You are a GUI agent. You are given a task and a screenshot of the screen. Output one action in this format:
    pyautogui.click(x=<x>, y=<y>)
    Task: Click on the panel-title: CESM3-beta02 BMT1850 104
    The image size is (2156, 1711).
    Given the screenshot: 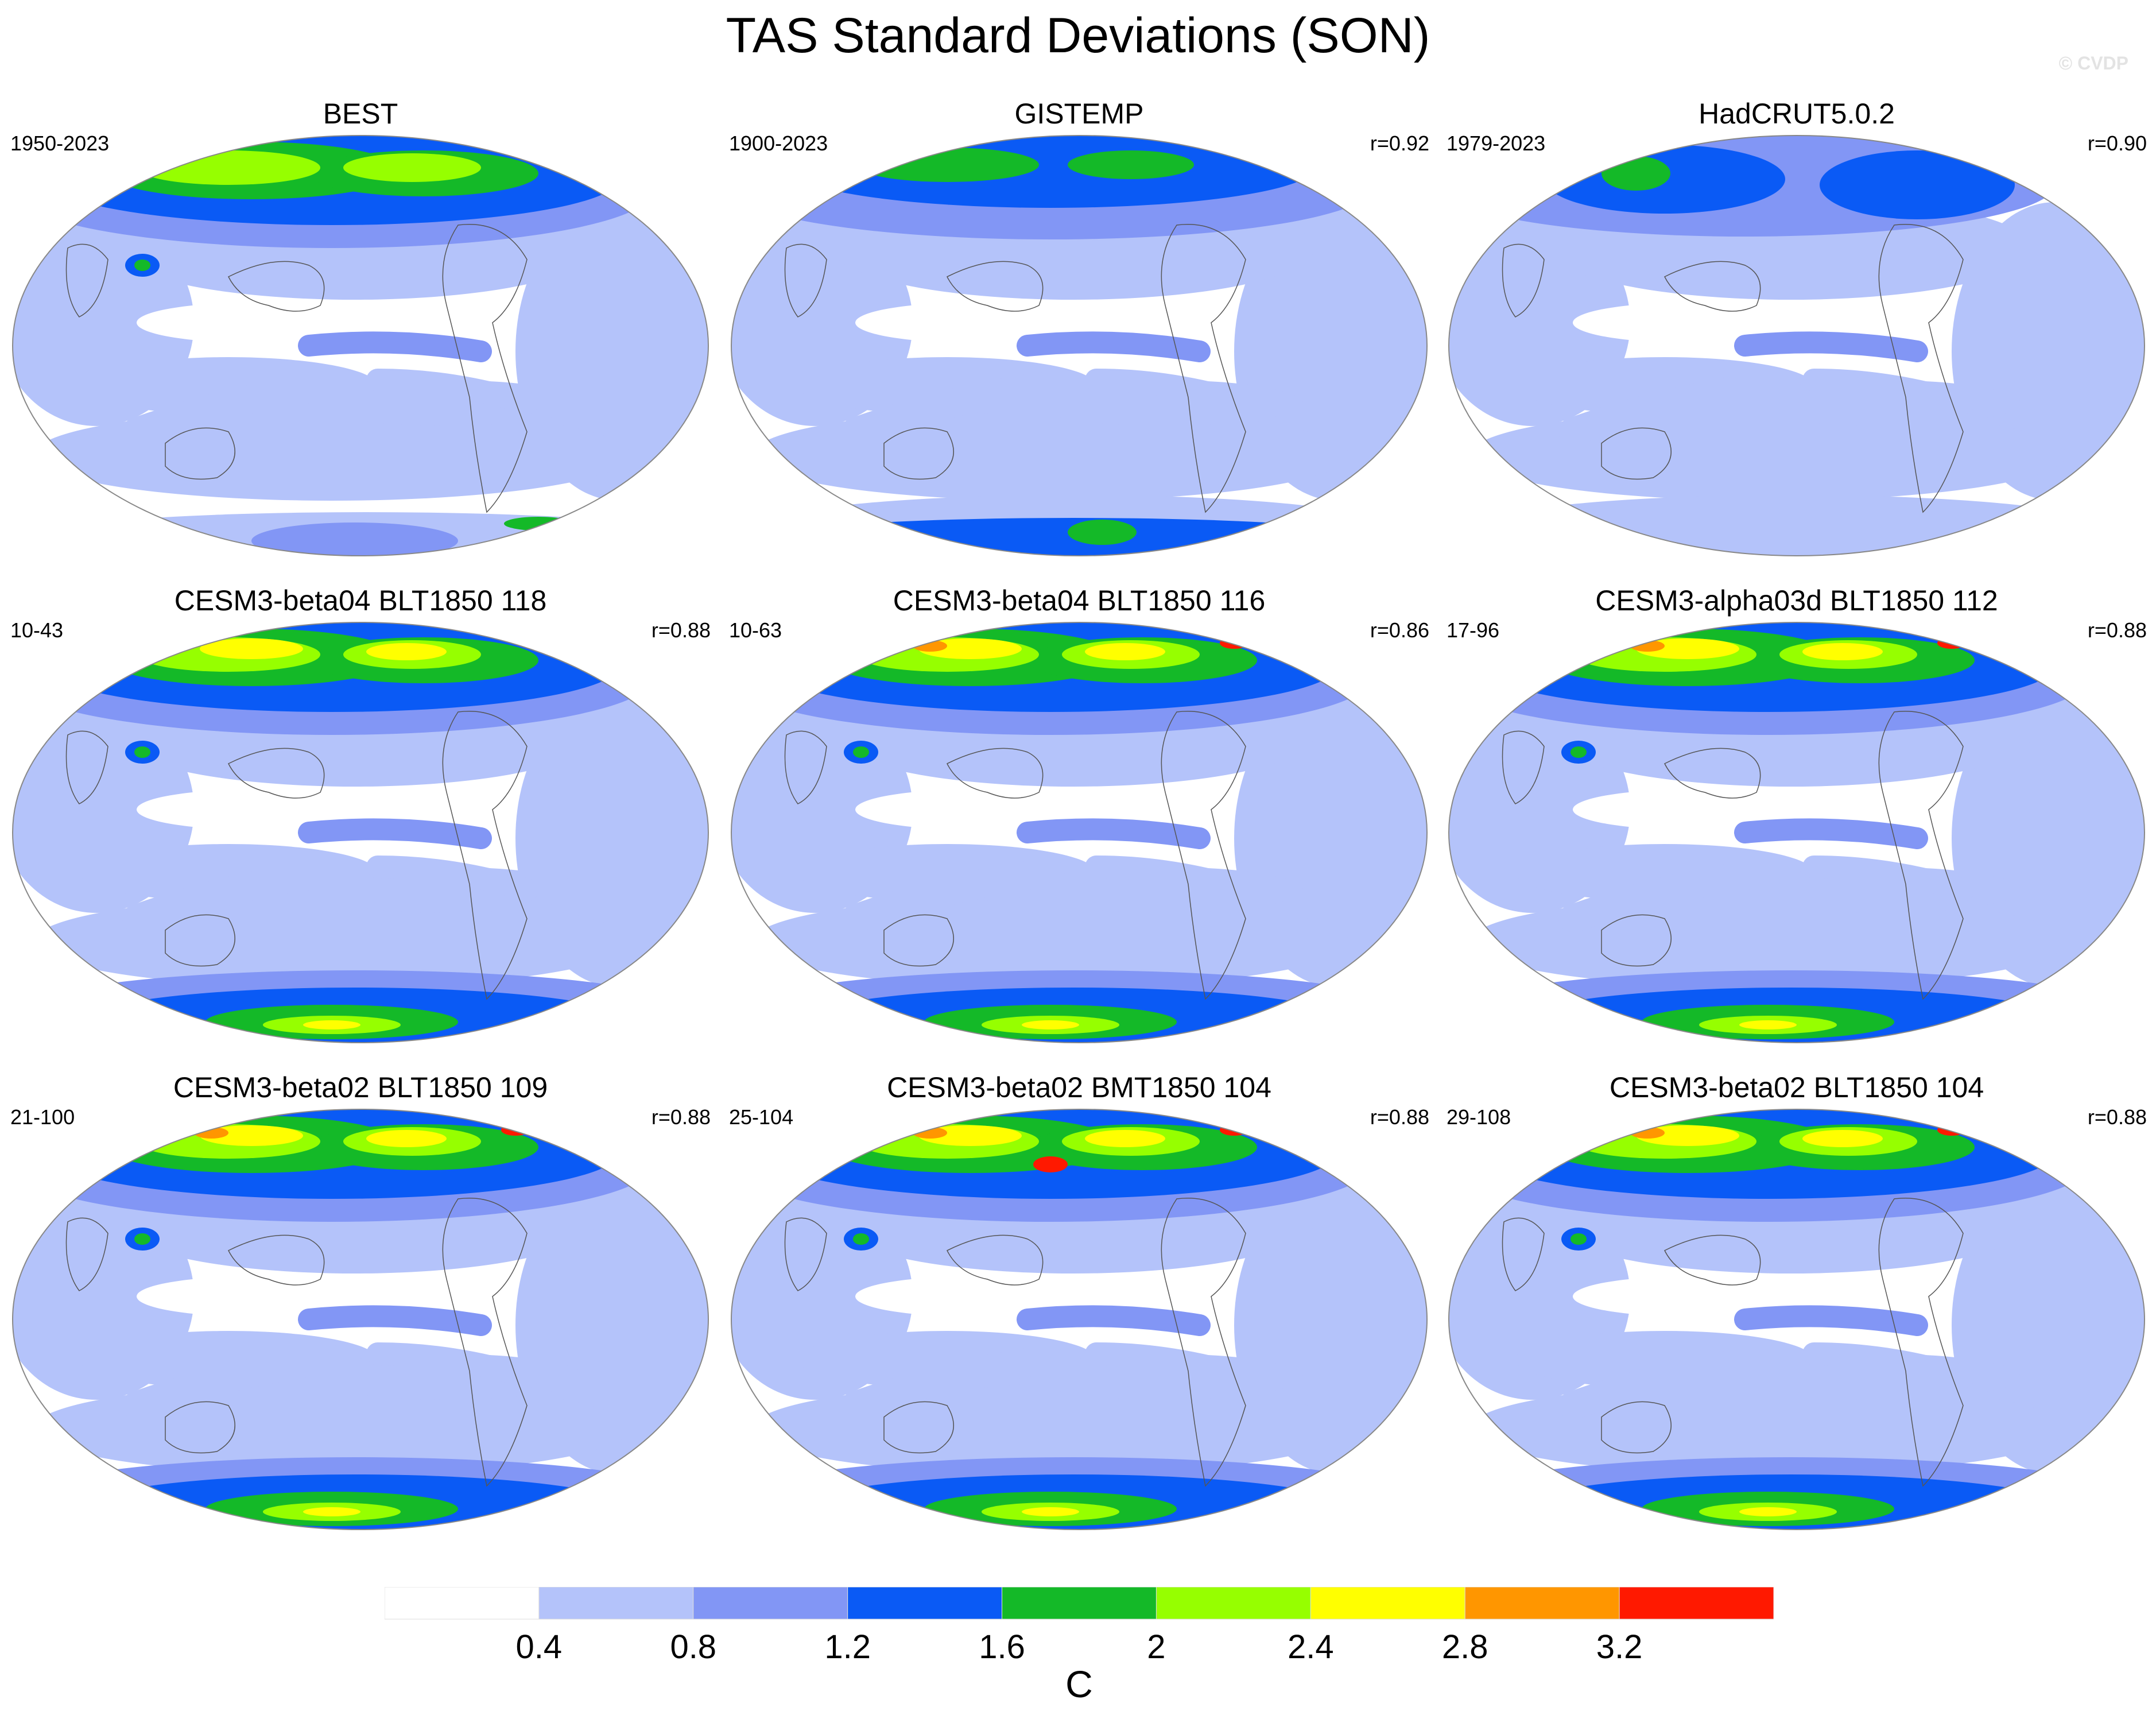 What is the action you would take?
    pyautogui.click(x=1079, y=1088)
    